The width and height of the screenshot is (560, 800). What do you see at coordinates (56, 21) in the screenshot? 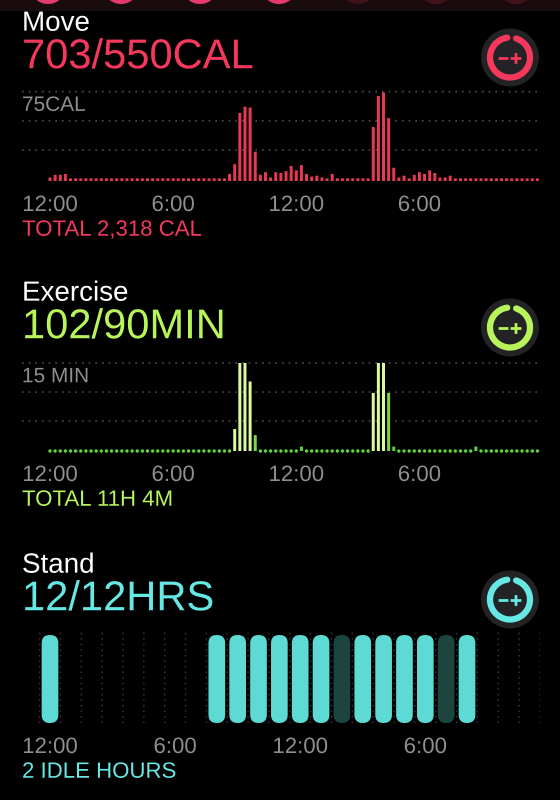
I see `chart-title: Move` at bounding box center [56, 21].